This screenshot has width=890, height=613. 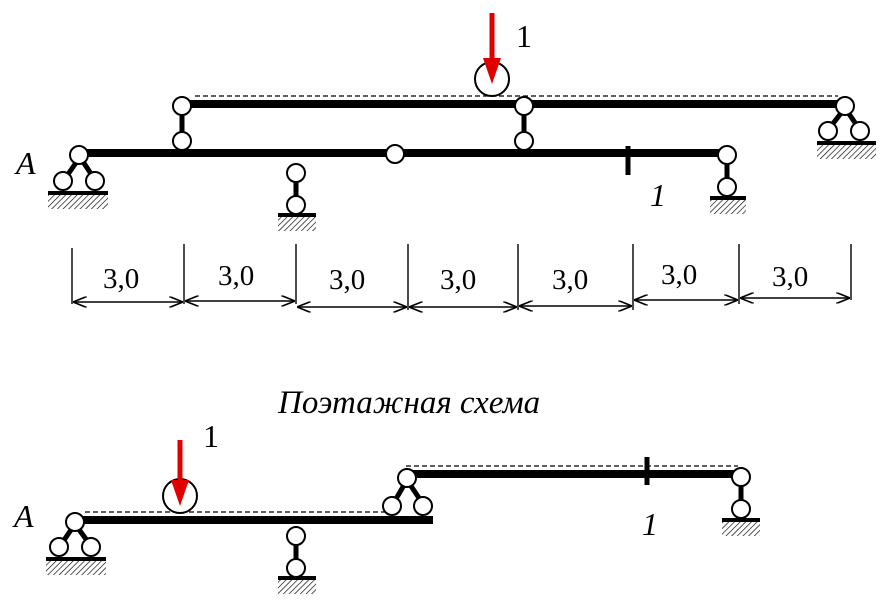 What do you see at coordinates (728, 179) in the screenshot?
I see `roller-support-right-lower` at bounding box center [728, 179].